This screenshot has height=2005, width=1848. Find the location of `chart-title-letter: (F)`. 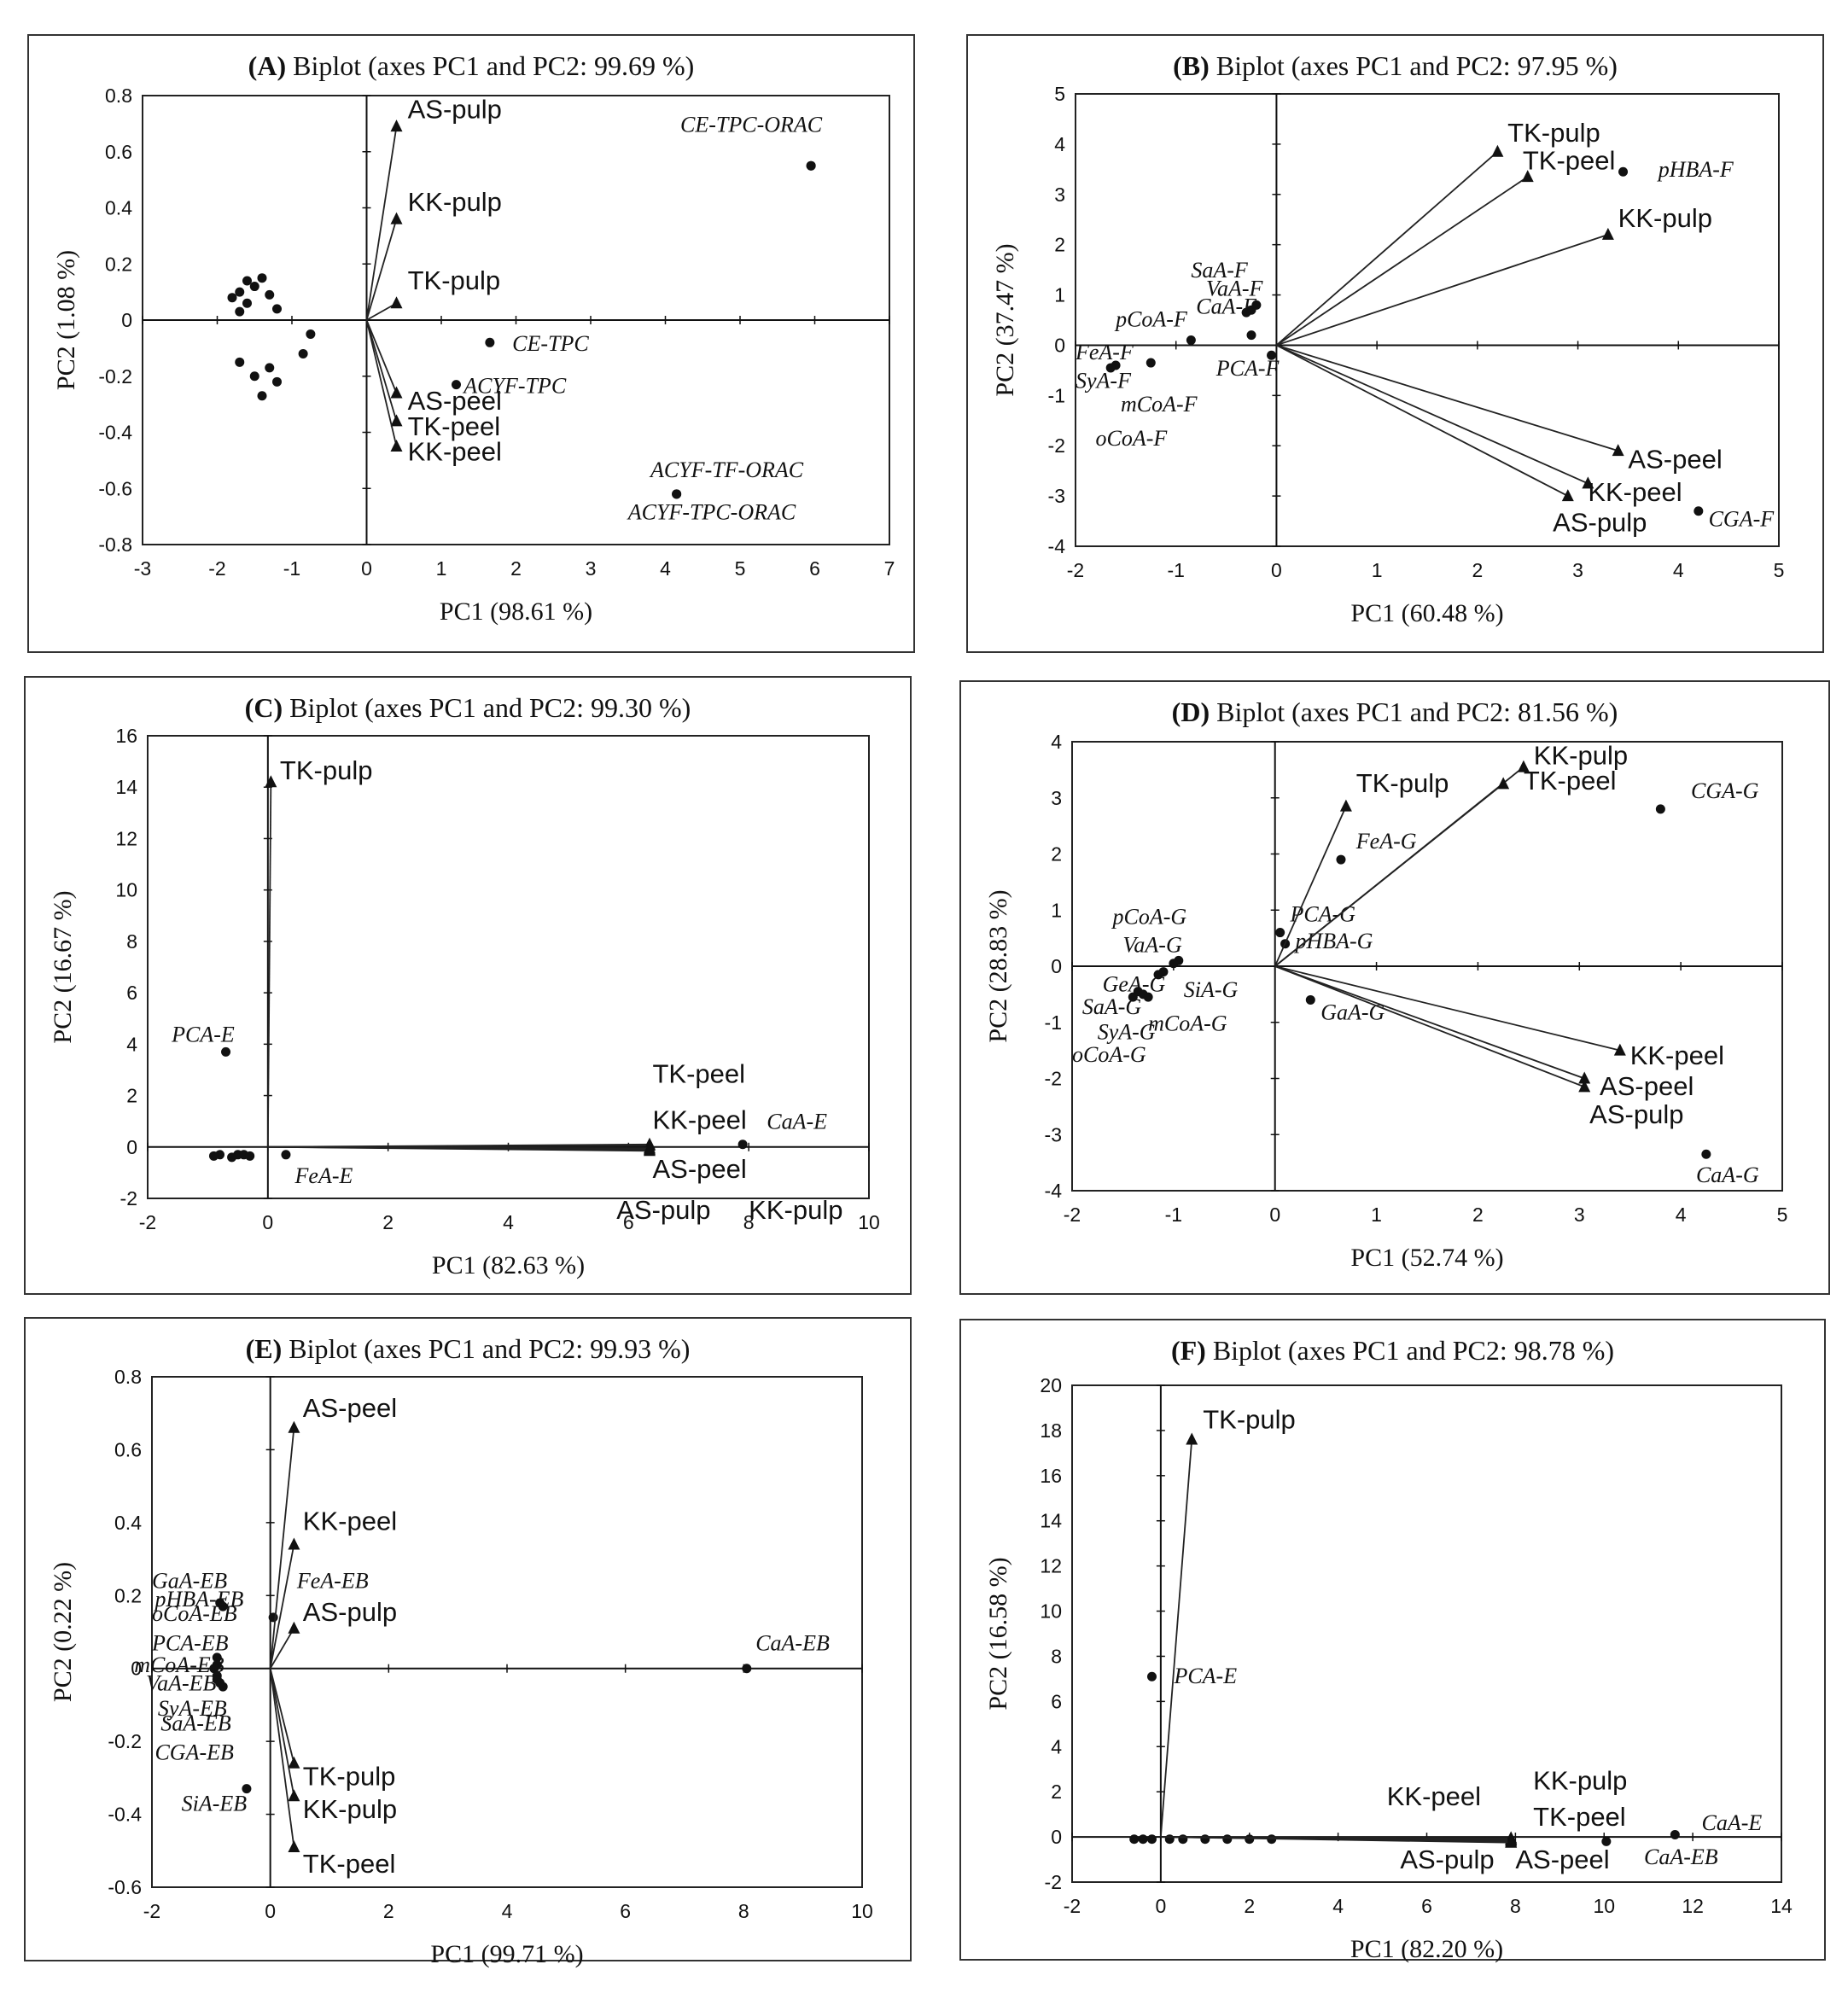

chart-title-letter: (F) is located at coordinates (1188, 1350).